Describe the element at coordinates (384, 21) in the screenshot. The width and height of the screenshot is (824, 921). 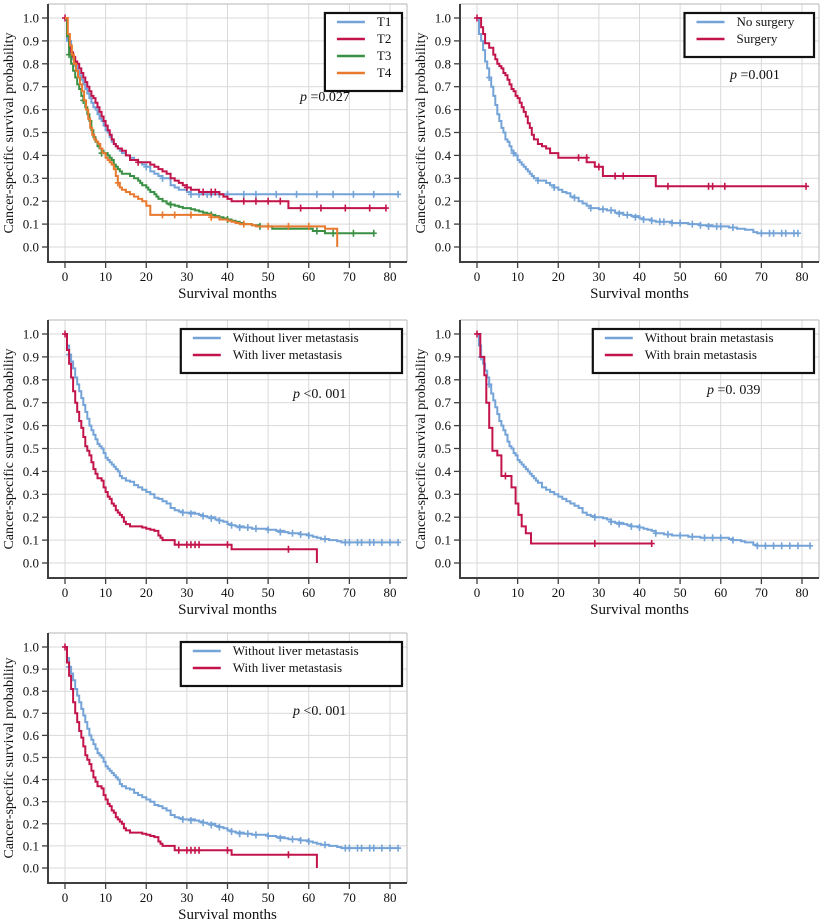
I see `legend-label-t1: T1` at that location.